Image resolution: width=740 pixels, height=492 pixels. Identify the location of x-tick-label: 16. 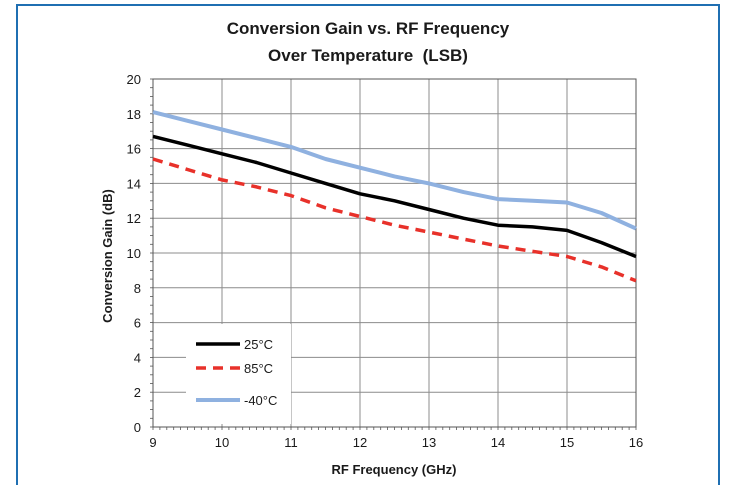
(636, 442).